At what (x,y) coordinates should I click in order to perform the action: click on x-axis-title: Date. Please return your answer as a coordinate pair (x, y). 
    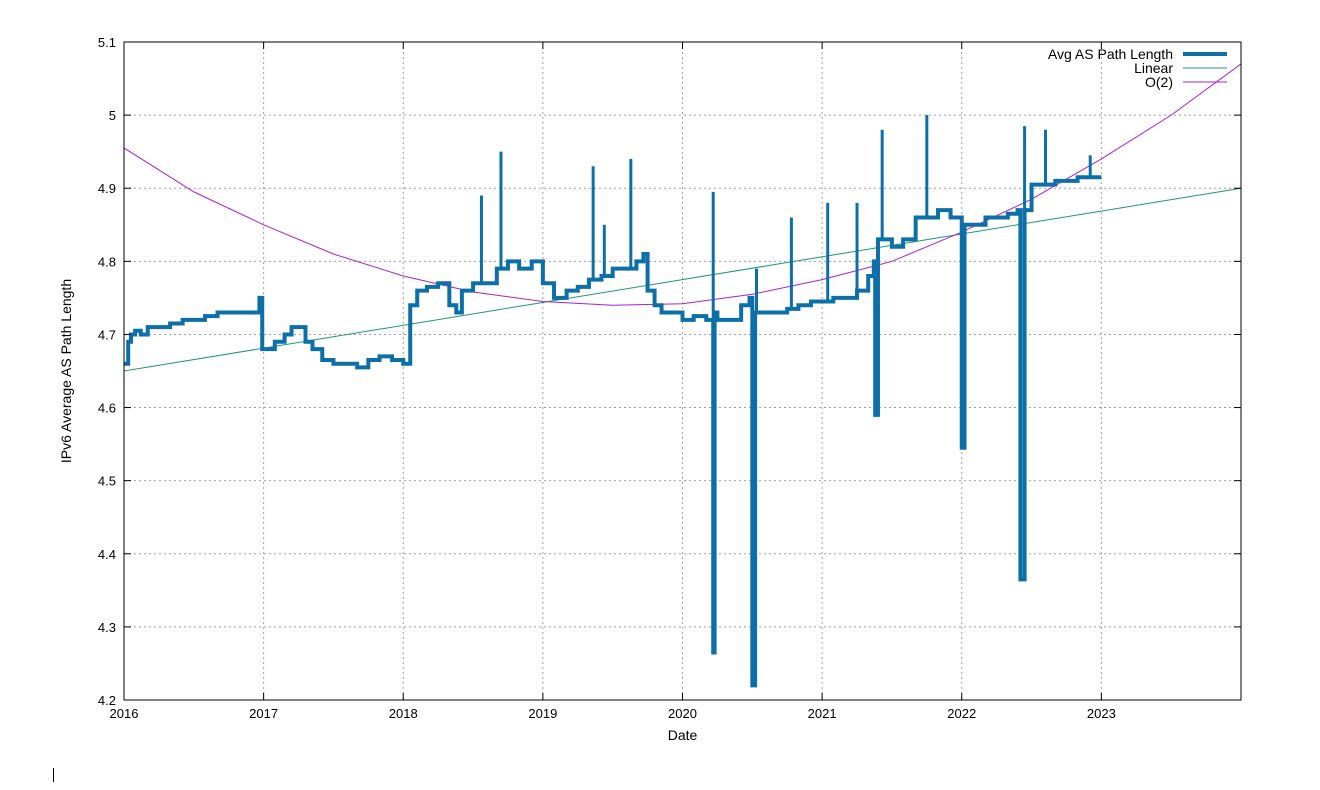
    Looking at the image, I should click on (683, 735).